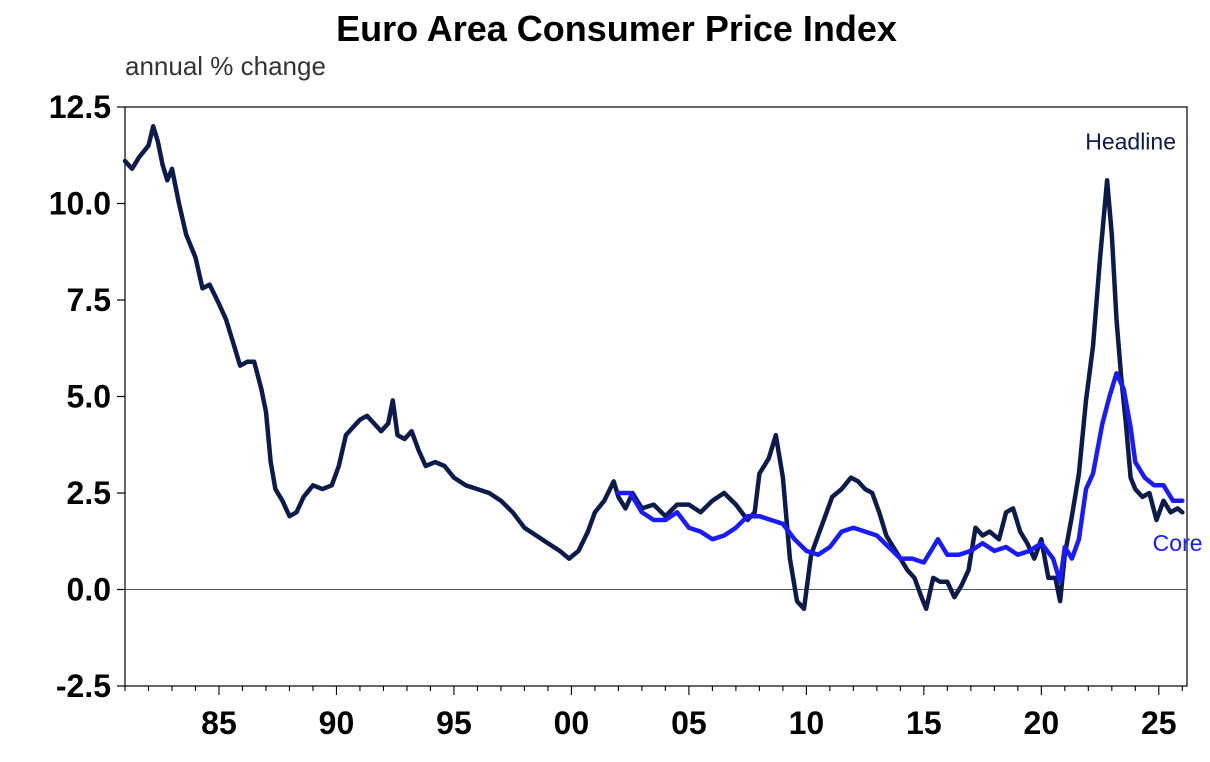 This screenshot has height=762, width=1210. Describe the element at coordinates (454, 723) in the screenshot. I see `x-tick-label: 95` at that location.